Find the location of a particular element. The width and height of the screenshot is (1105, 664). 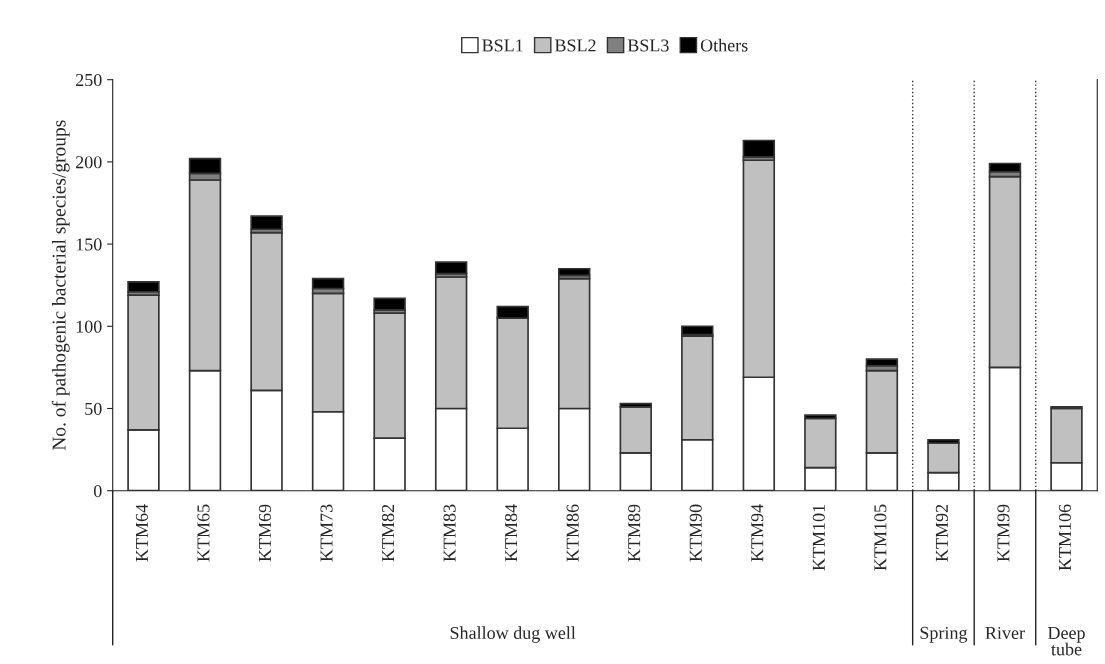

x-tick-label: KTM69 is located at coordinates (265, 533).